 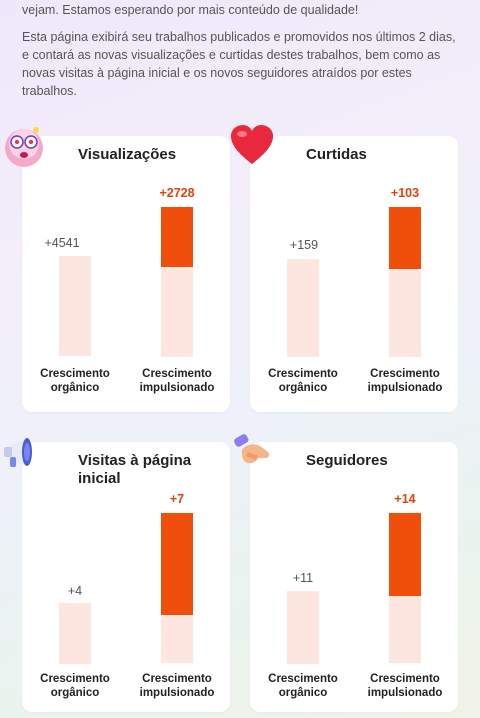 I want to click on megaphone-icon, so click(x=18, y=452).